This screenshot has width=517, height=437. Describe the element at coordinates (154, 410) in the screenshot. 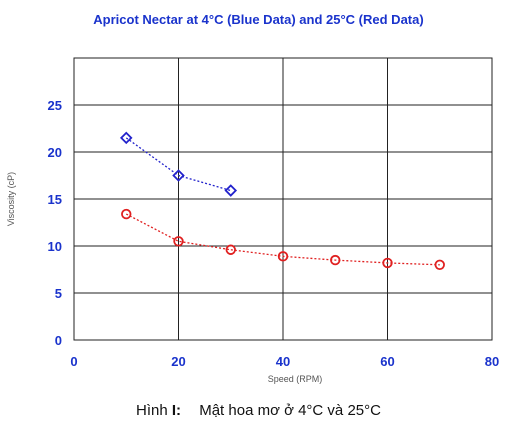

I see `figure-label-text: Hình` at that location.